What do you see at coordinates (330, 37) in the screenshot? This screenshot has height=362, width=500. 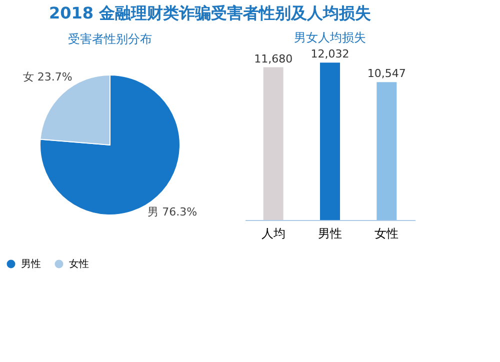 I see `chart-title: 男女人均损失` at bounding box center [330, 37].